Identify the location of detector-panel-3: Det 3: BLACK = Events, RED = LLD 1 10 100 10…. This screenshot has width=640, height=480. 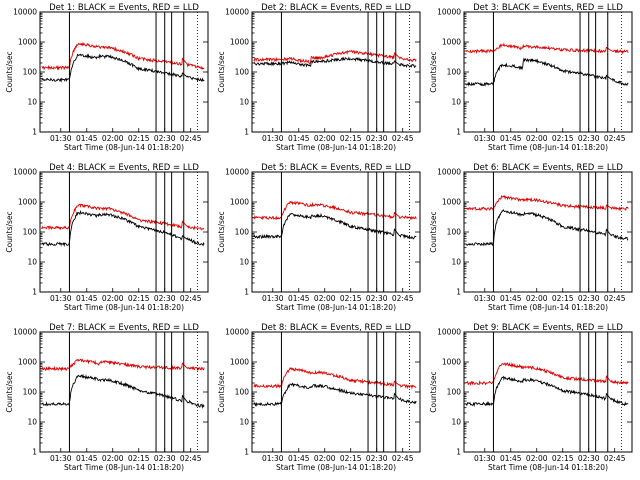
(531, 77).